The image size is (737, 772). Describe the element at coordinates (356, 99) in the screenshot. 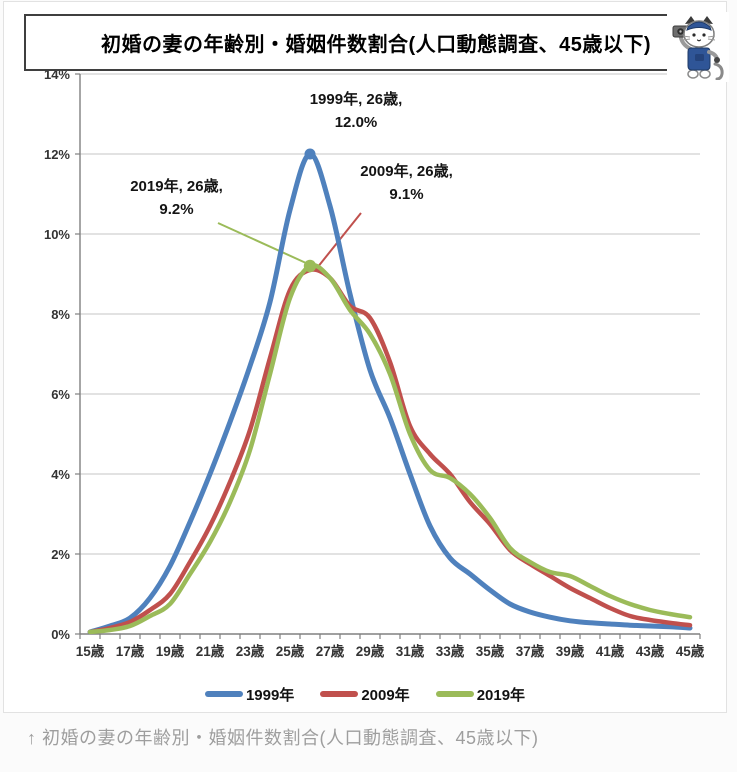

I see `annotation-1999-line1: 1999年, 26歳,` at that location.